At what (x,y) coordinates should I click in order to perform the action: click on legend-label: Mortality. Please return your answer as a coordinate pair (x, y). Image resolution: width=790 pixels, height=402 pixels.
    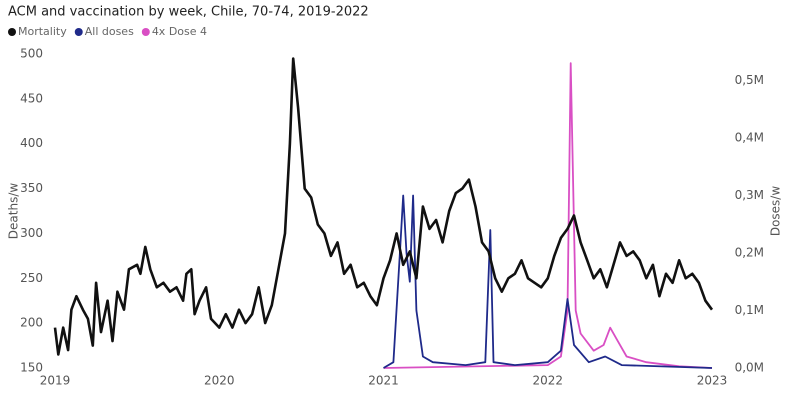
    Looking at the image, I should click on (42, 31).